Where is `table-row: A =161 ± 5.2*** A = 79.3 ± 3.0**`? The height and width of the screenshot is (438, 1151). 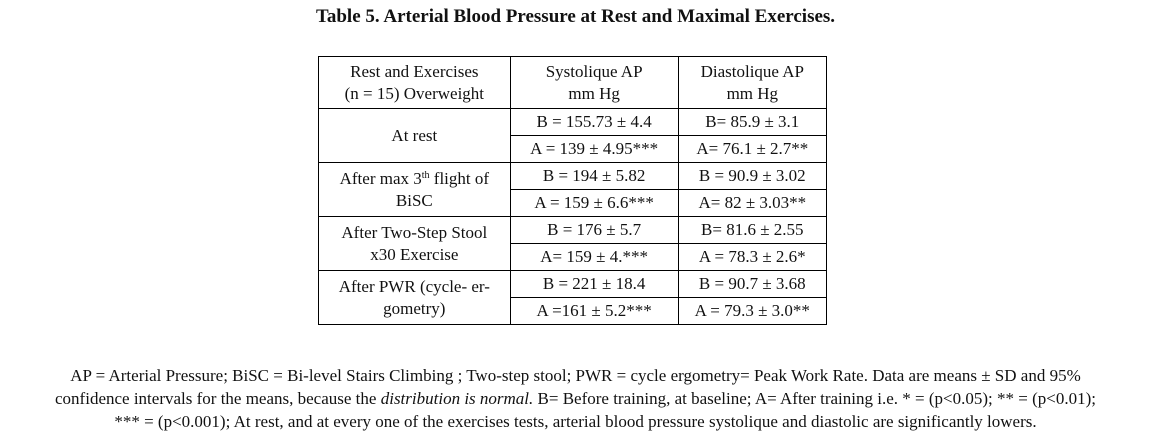 table-row: A =161 ± 5.2*** A = 79.3 ± 3.0** is located at coordinates (573, 311).